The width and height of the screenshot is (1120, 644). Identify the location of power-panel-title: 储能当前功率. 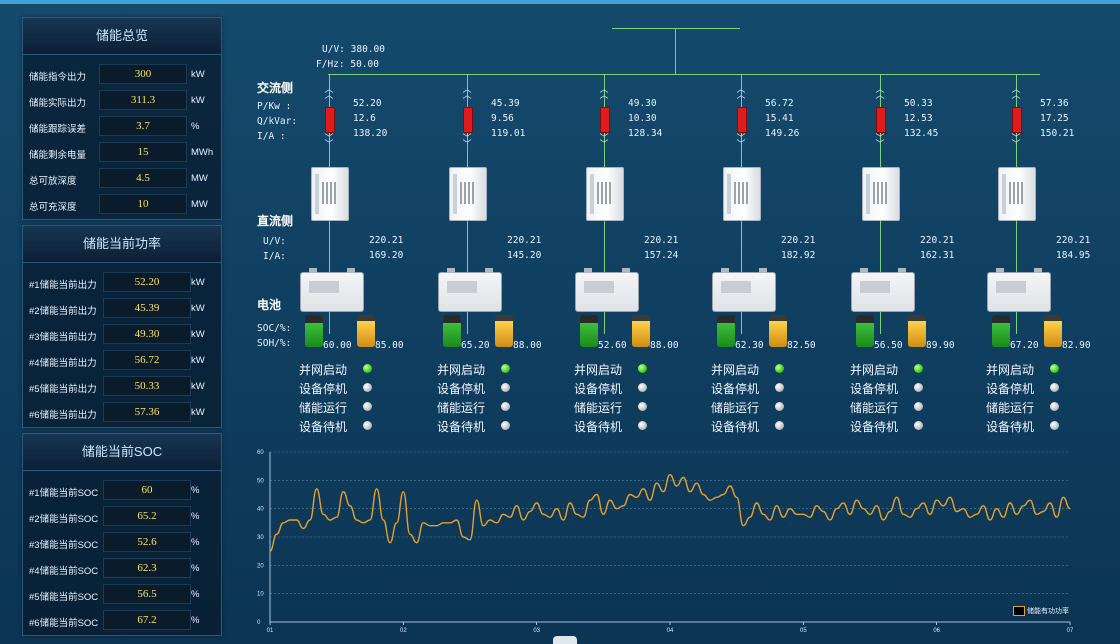
(122, 244).